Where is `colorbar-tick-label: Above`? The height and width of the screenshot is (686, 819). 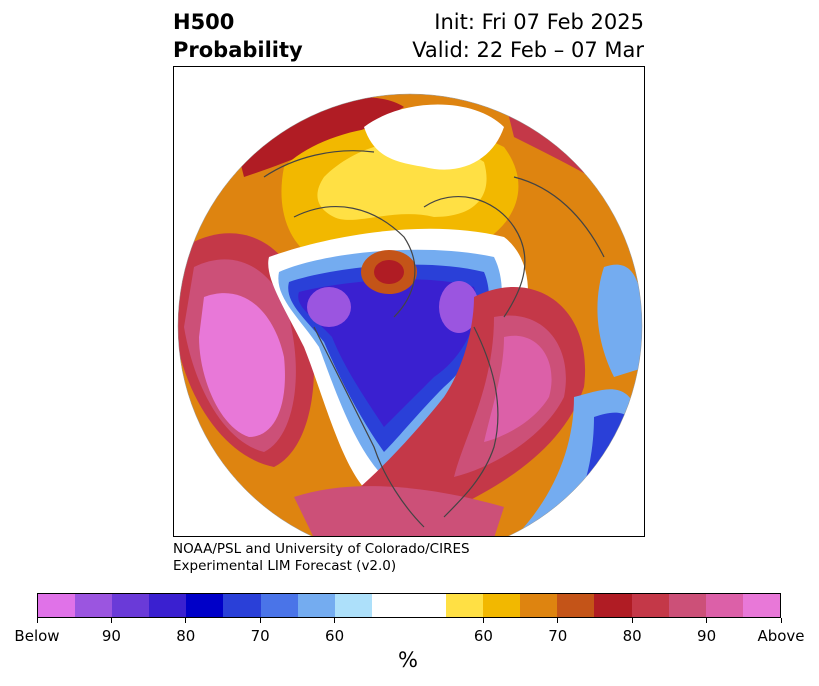 colorbar-tick-label: Above is located at coordinates (781, 636).